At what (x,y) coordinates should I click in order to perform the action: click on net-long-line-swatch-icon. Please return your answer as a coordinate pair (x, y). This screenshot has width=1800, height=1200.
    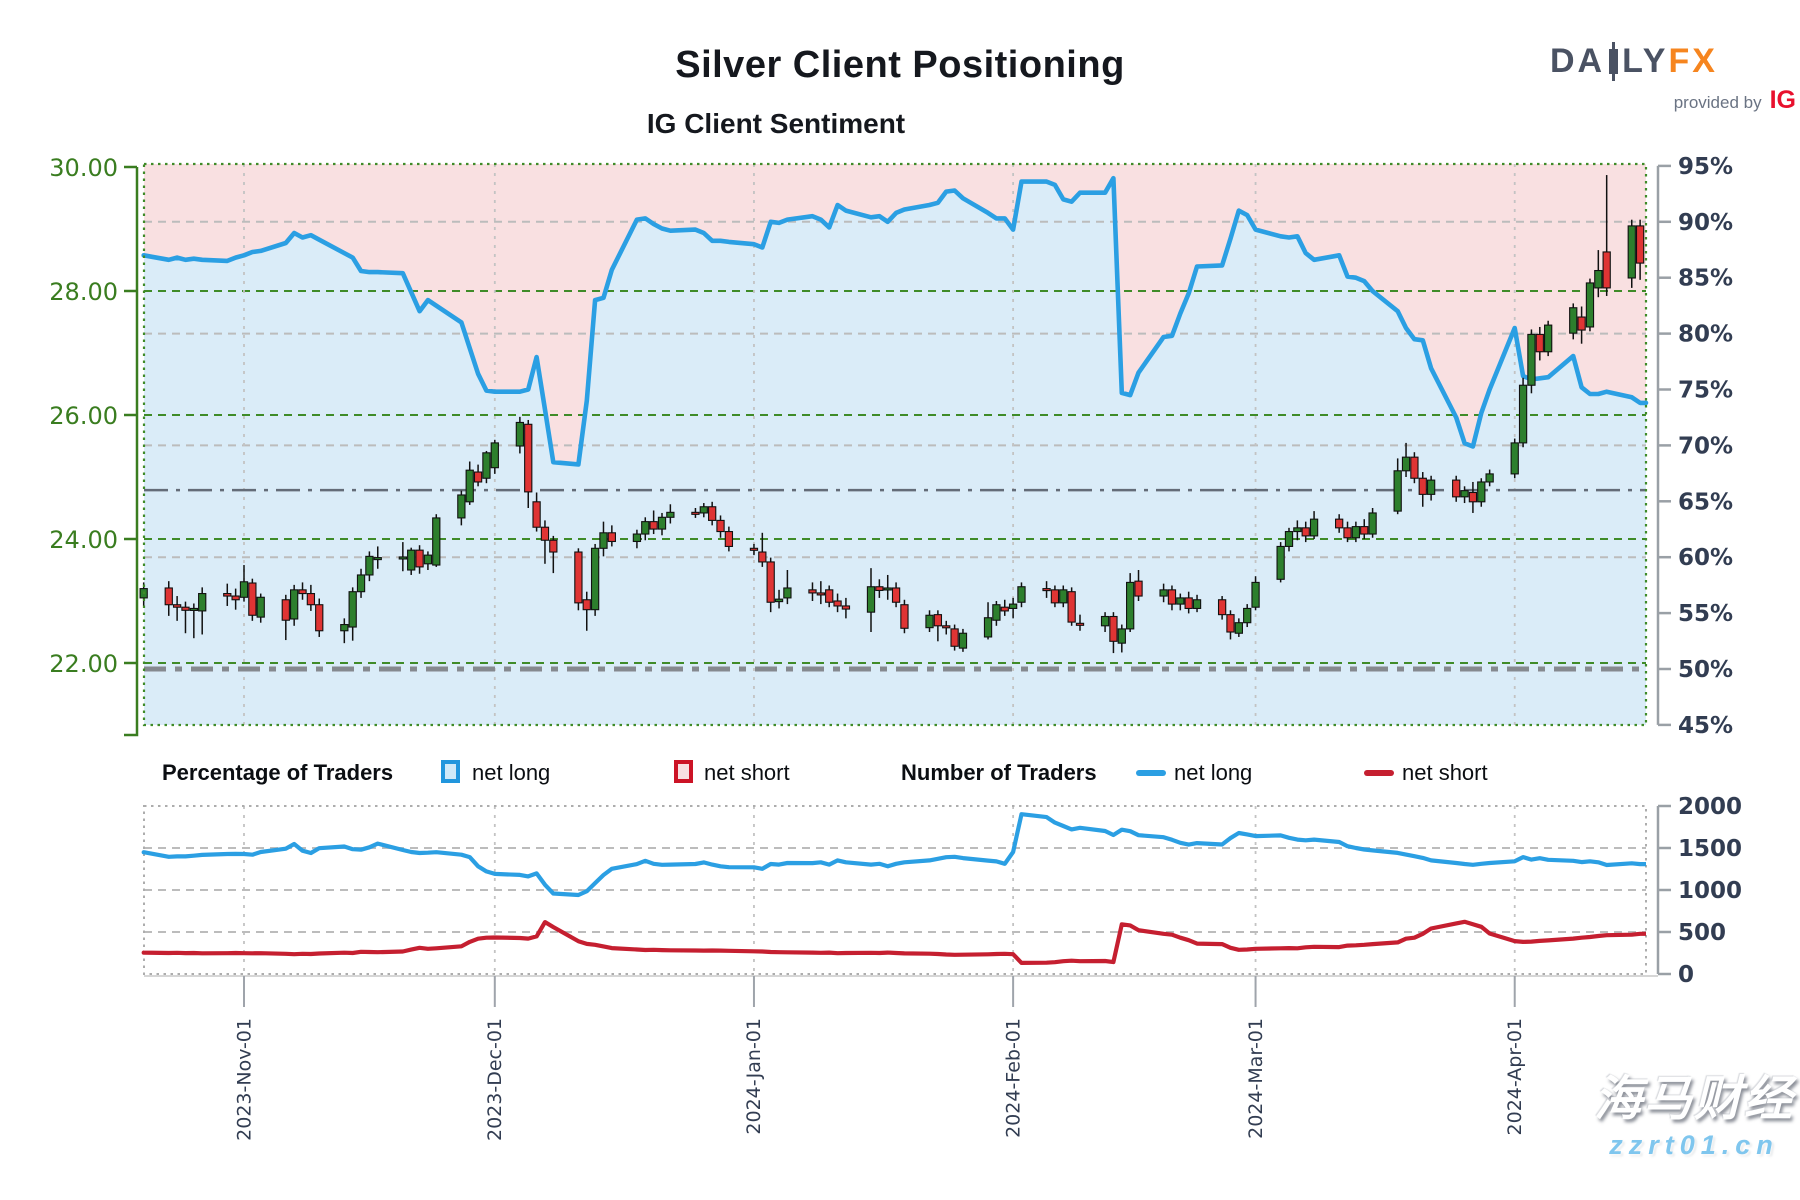
    Looking at the image, I should click on (1151, 773).